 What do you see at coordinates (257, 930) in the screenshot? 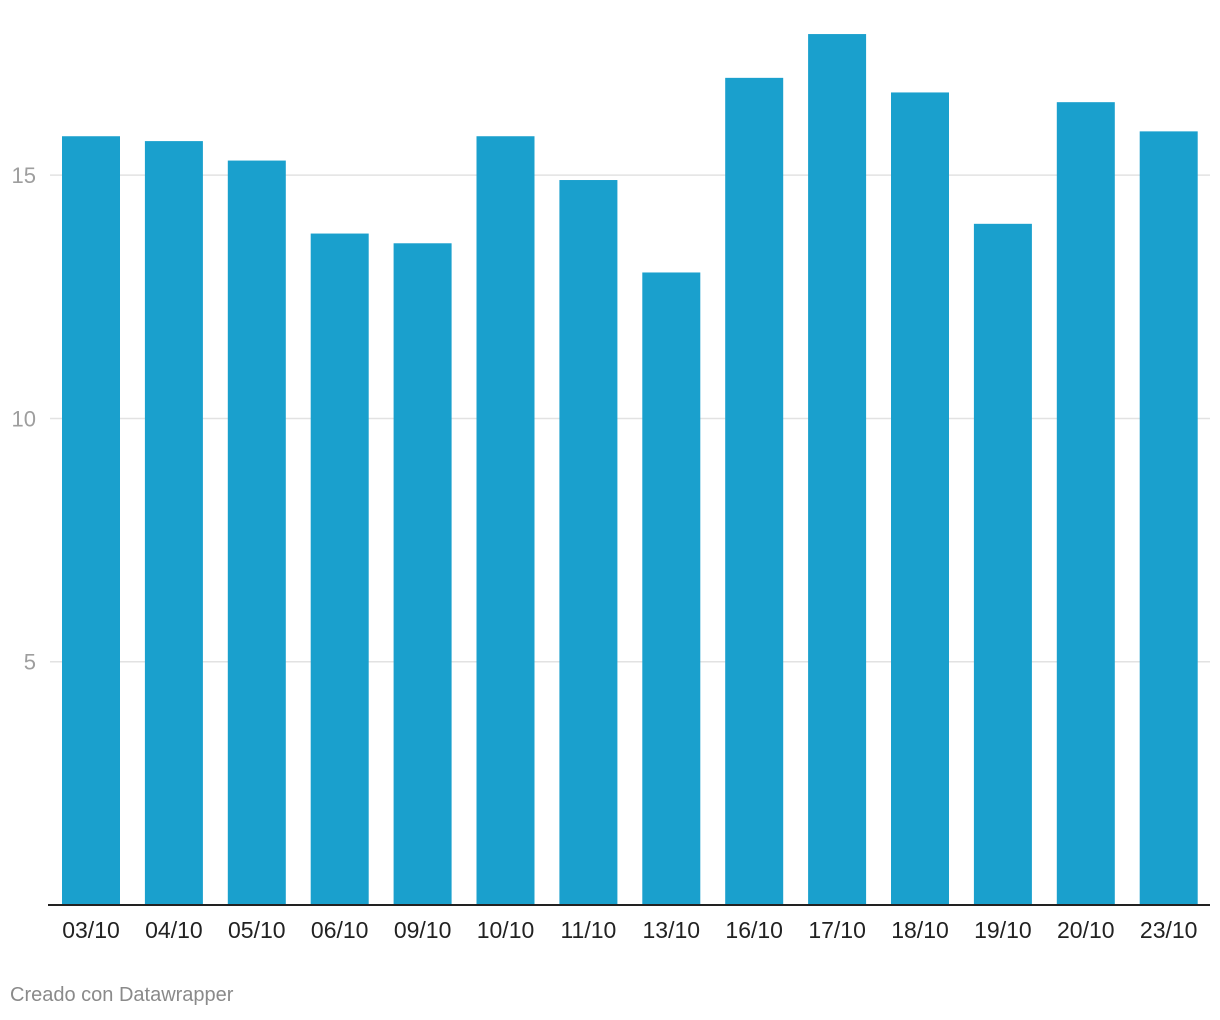
I see `x-tick-label: 05/10` at bounding box center [257, 930].